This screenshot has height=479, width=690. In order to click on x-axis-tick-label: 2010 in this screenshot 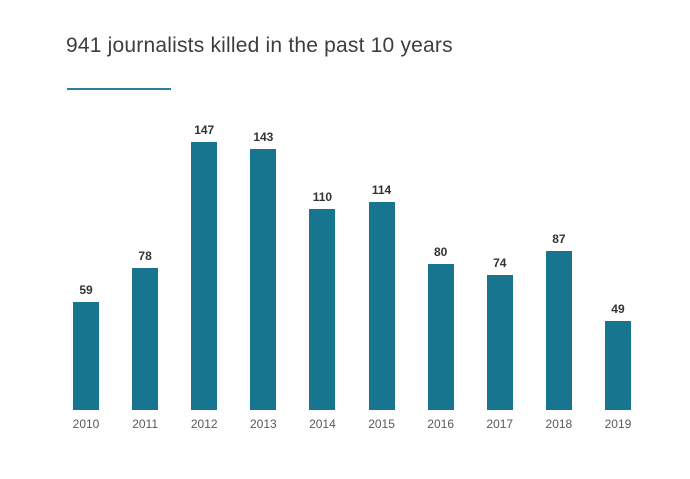, I will do `click(86, 424)`.